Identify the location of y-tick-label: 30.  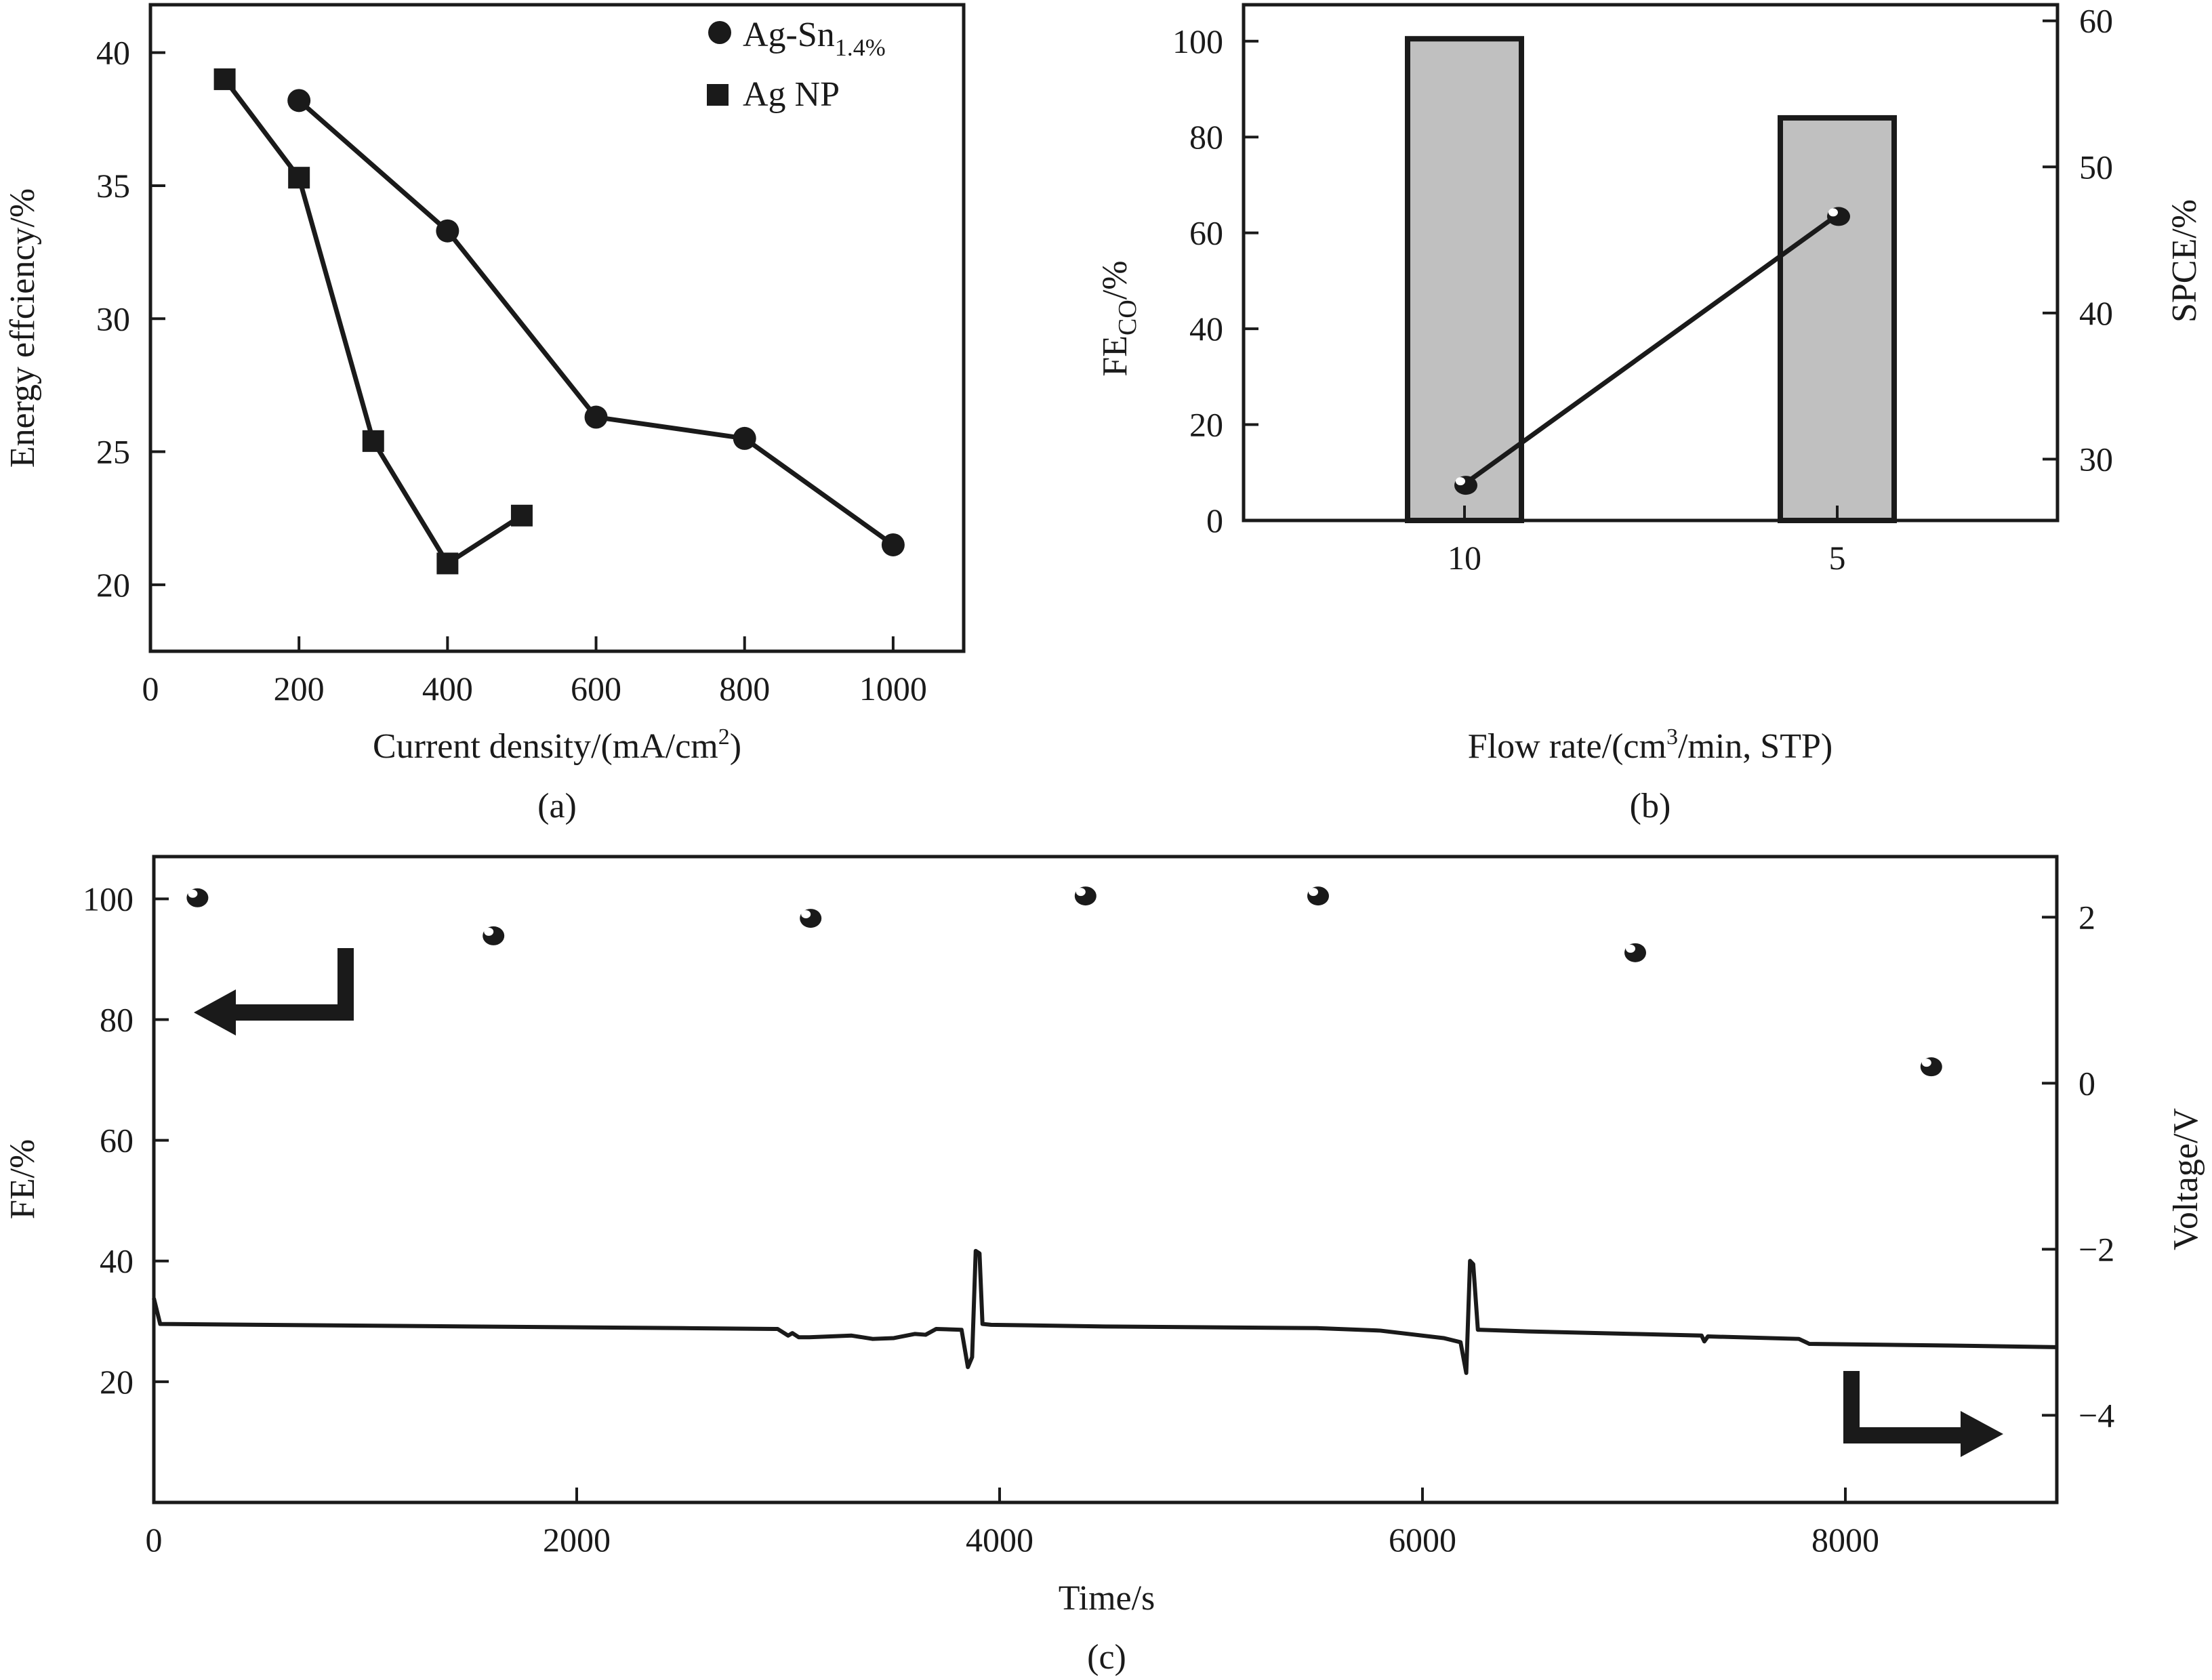
(113, 319).